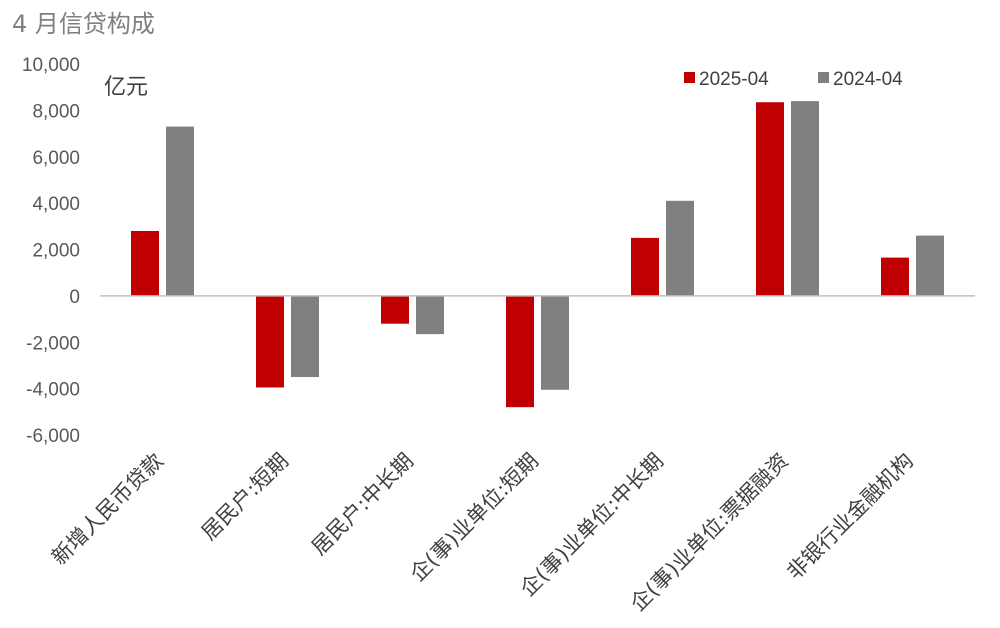  Describe the element at coordinates (245, 497) in the screenshot. I see `x-category-label: 居民户:短期` at that location.